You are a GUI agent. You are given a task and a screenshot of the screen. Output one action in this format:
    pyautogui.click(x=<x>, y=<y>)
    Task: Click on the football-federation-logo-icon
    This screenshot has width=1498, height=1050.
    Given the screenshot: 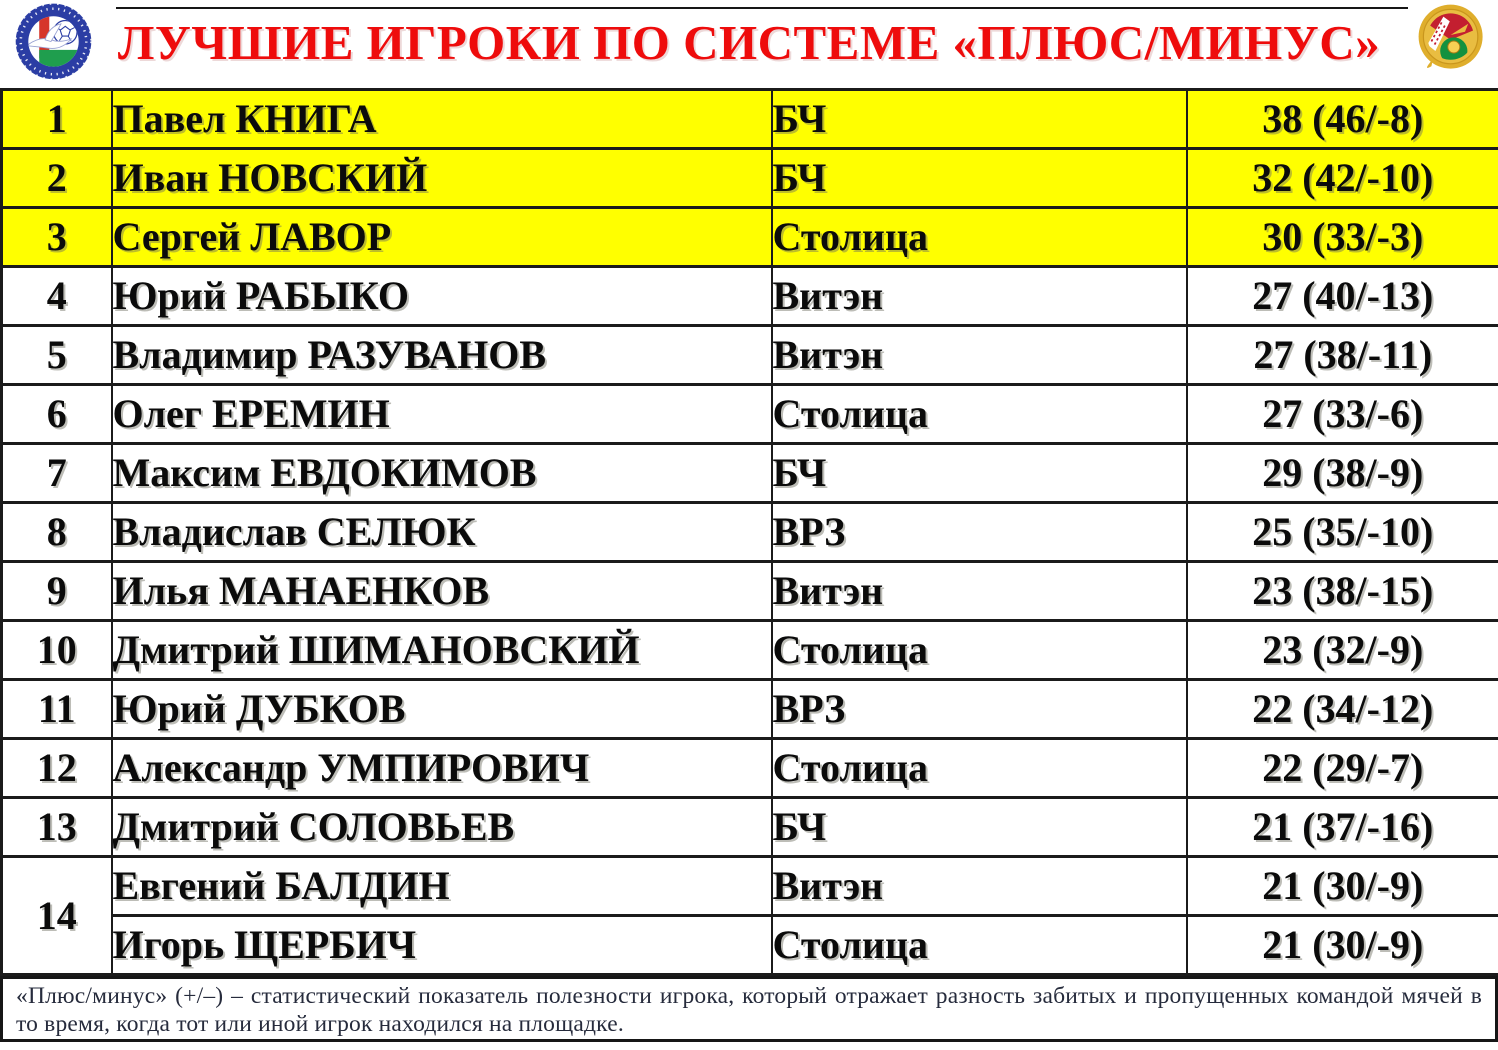 What is the action you would take?
    pyautogui.click(x=53, y=41)
    